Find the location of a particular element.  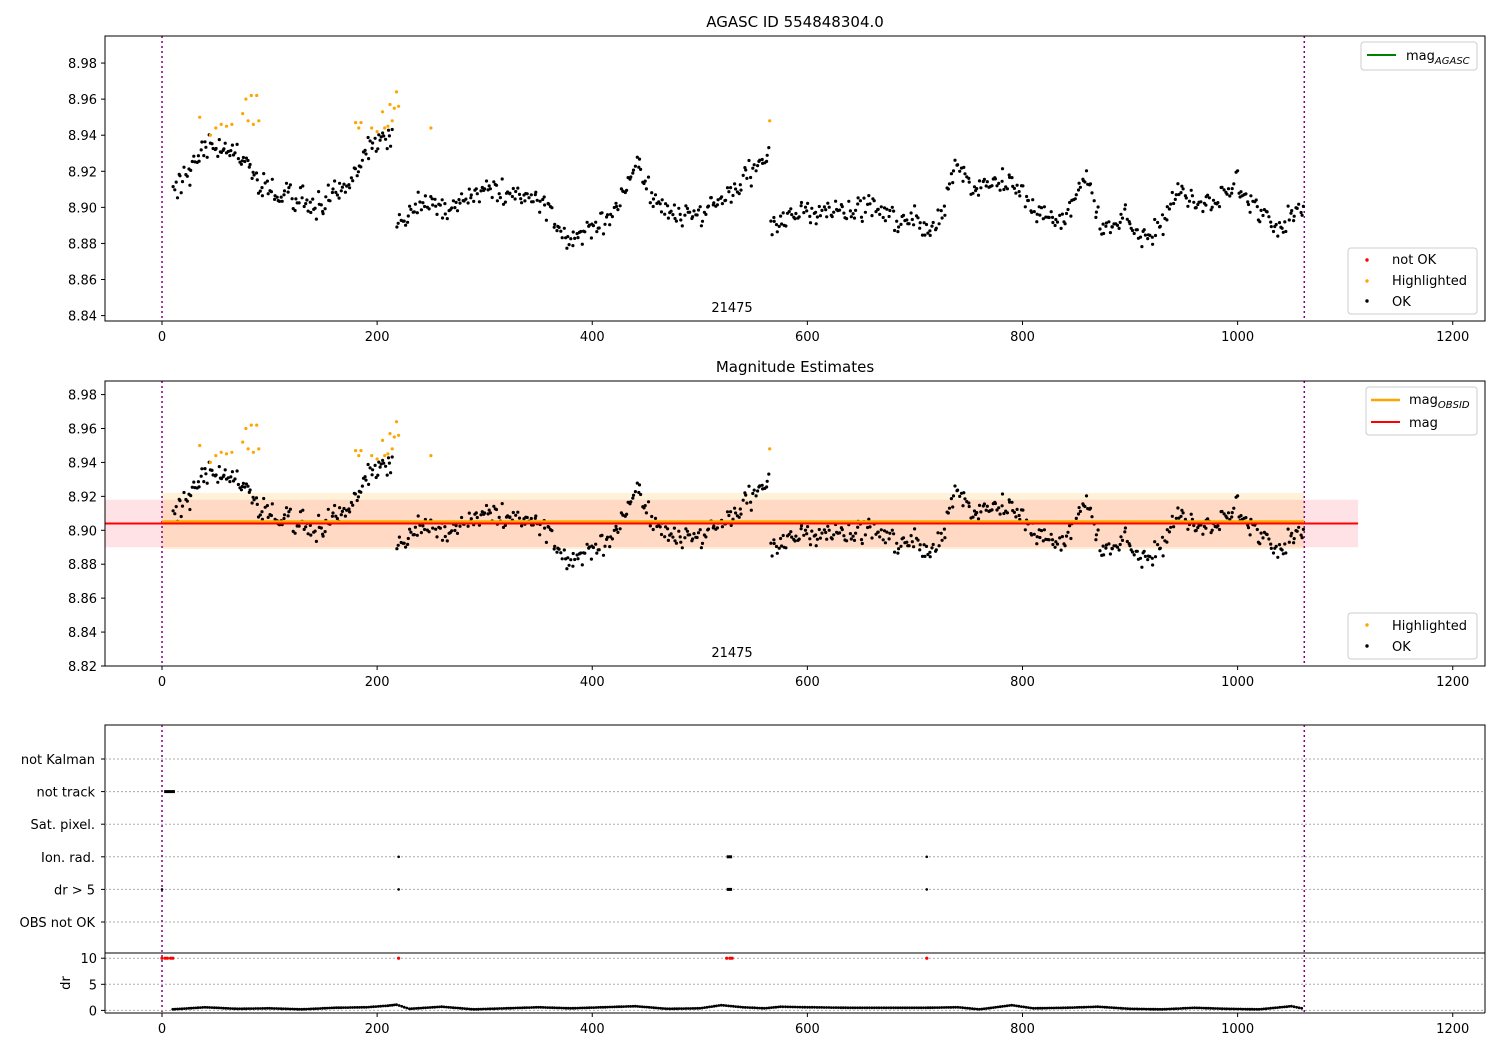

agasc-highlighted-point is located at coordinates (394, 108).